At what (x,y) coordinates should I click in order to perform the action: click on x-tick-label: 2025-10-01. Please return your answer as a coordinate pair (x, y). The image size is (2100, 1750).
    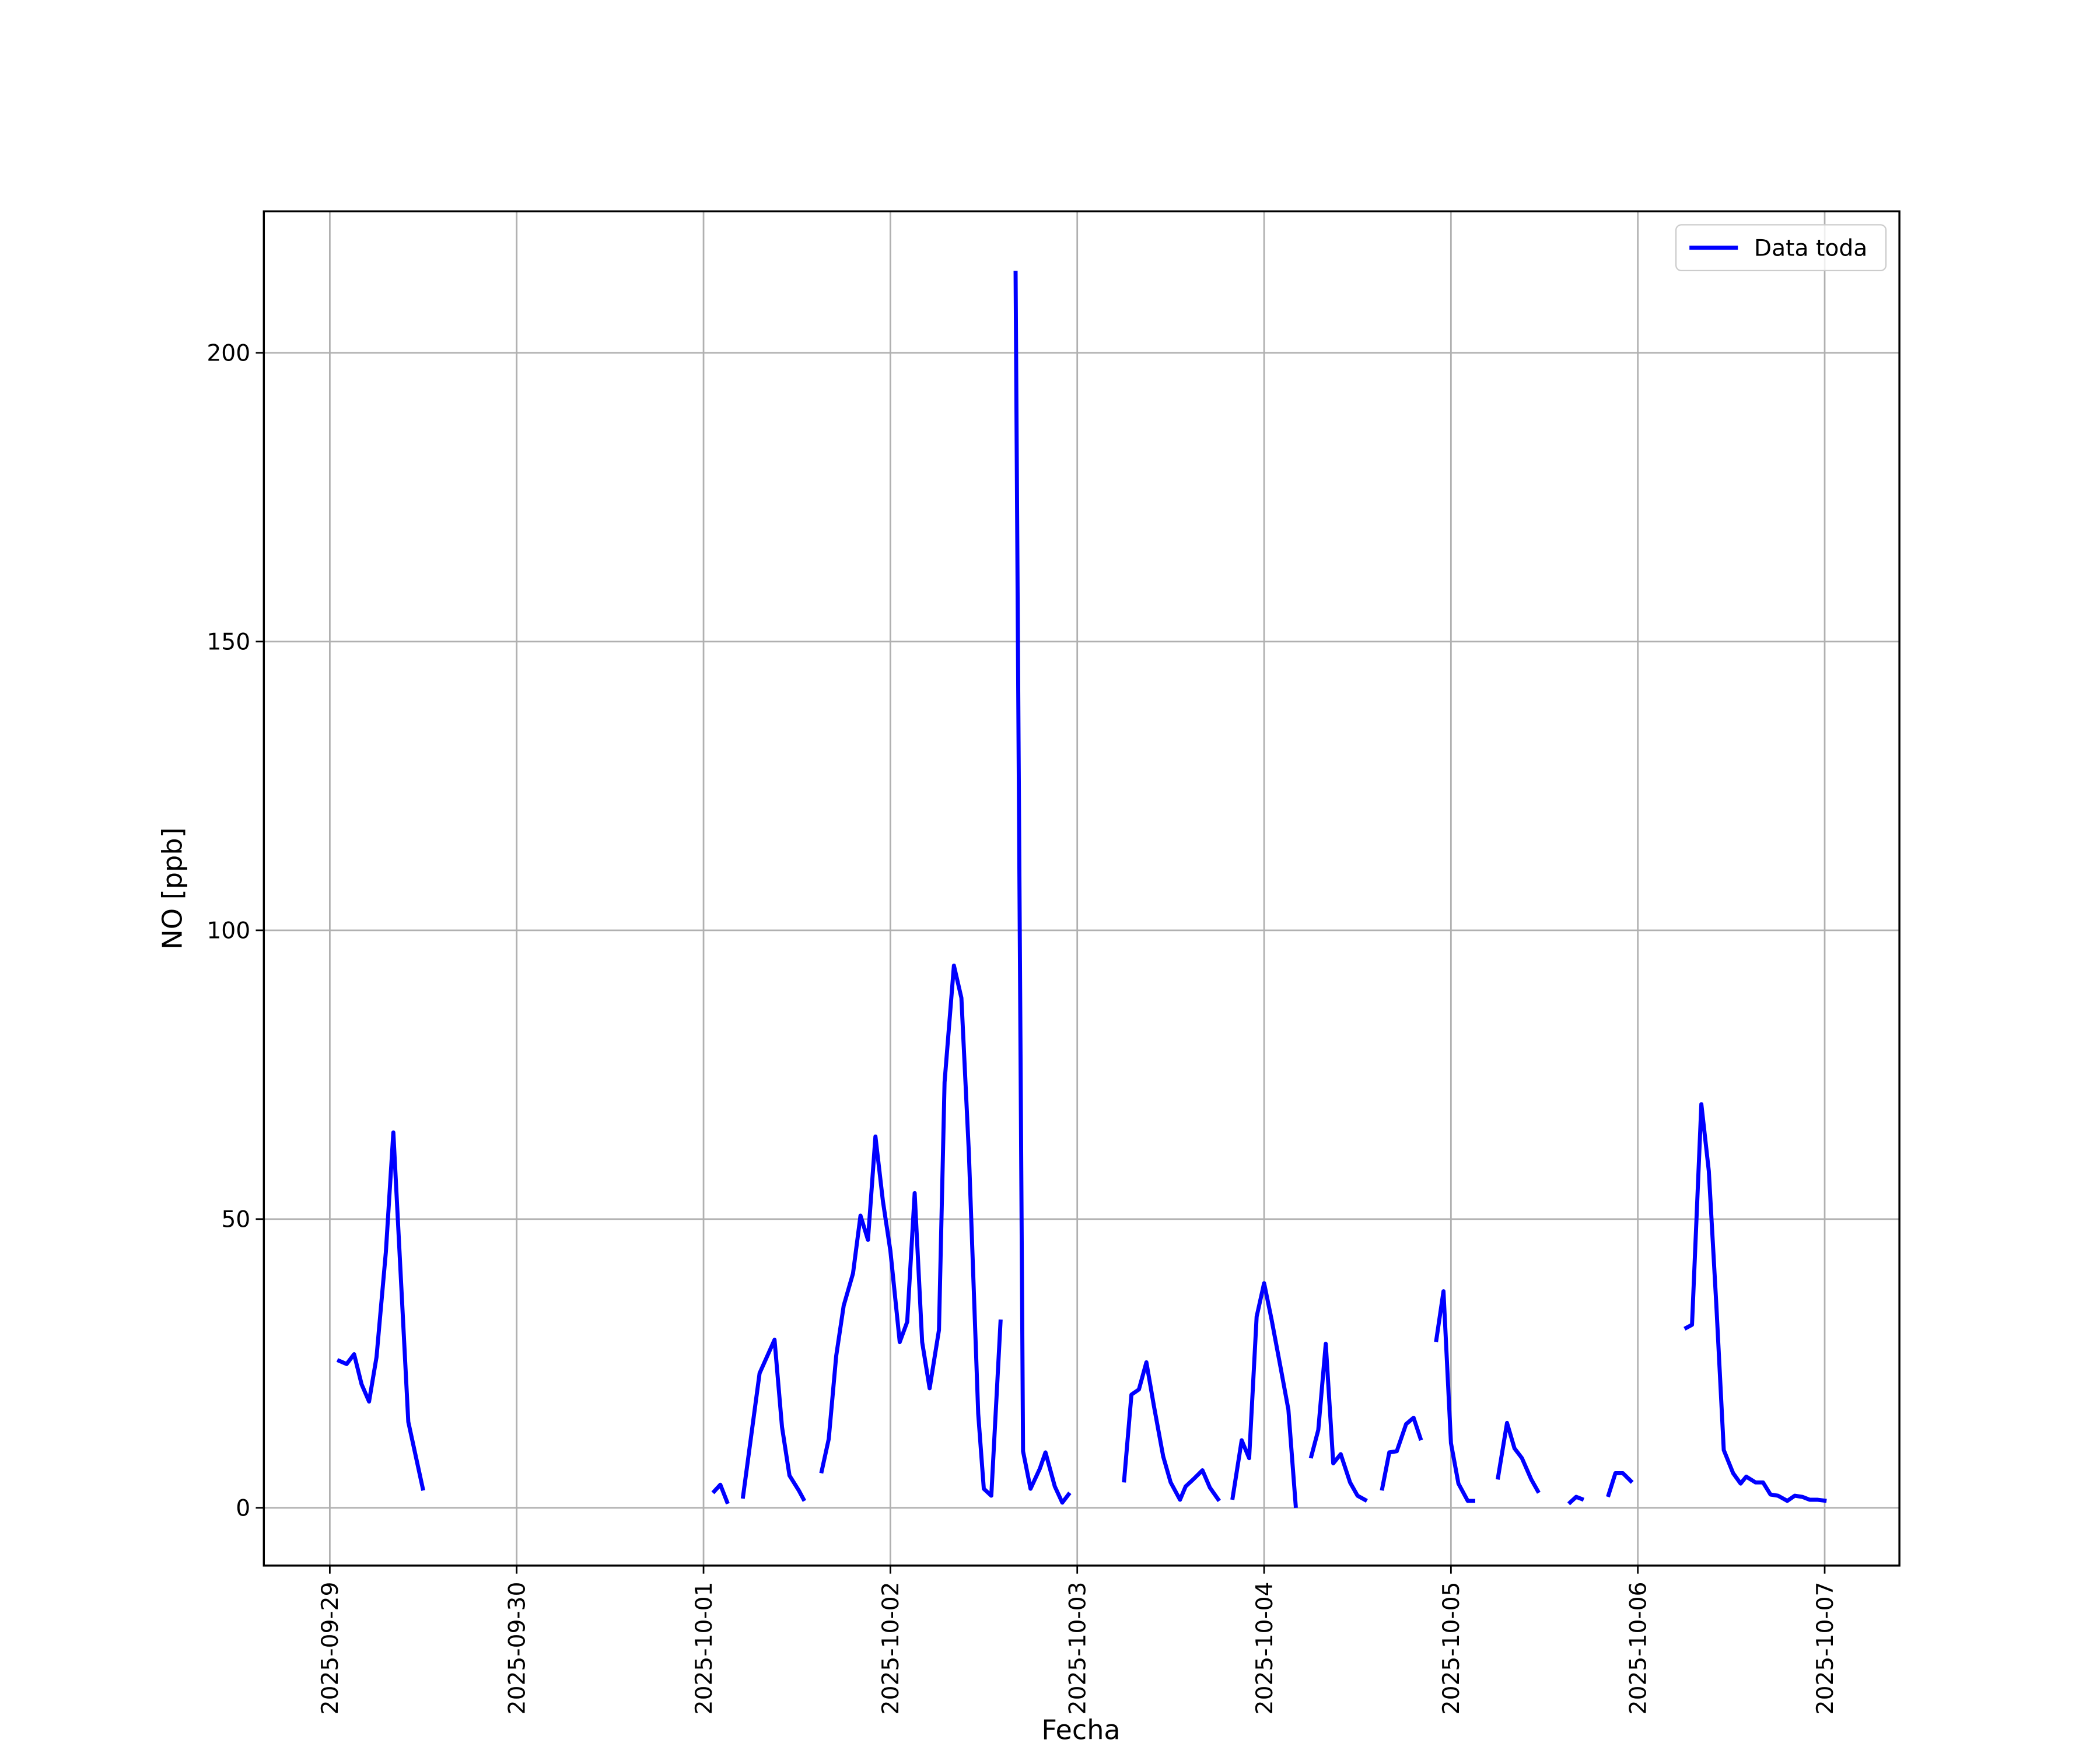
    Looking at the image, I should click on (704, 1648).